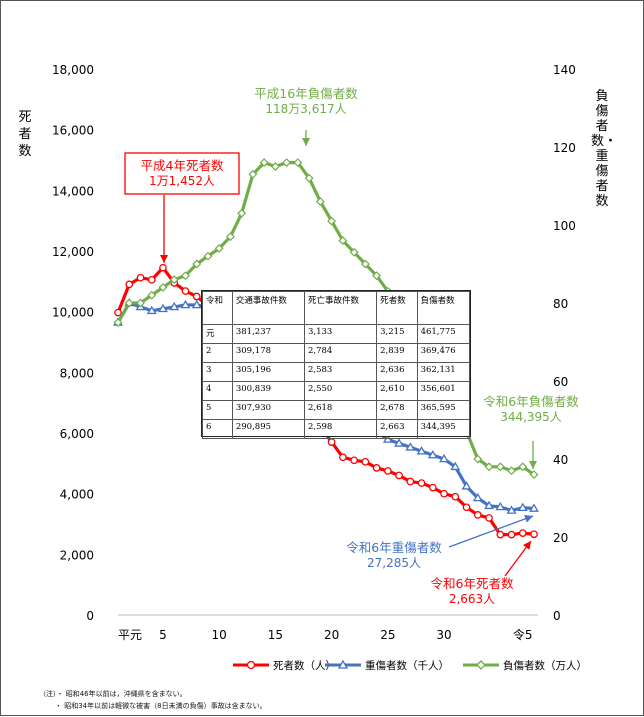  I want to click on table-cell: 344,395, so click(443, 429).